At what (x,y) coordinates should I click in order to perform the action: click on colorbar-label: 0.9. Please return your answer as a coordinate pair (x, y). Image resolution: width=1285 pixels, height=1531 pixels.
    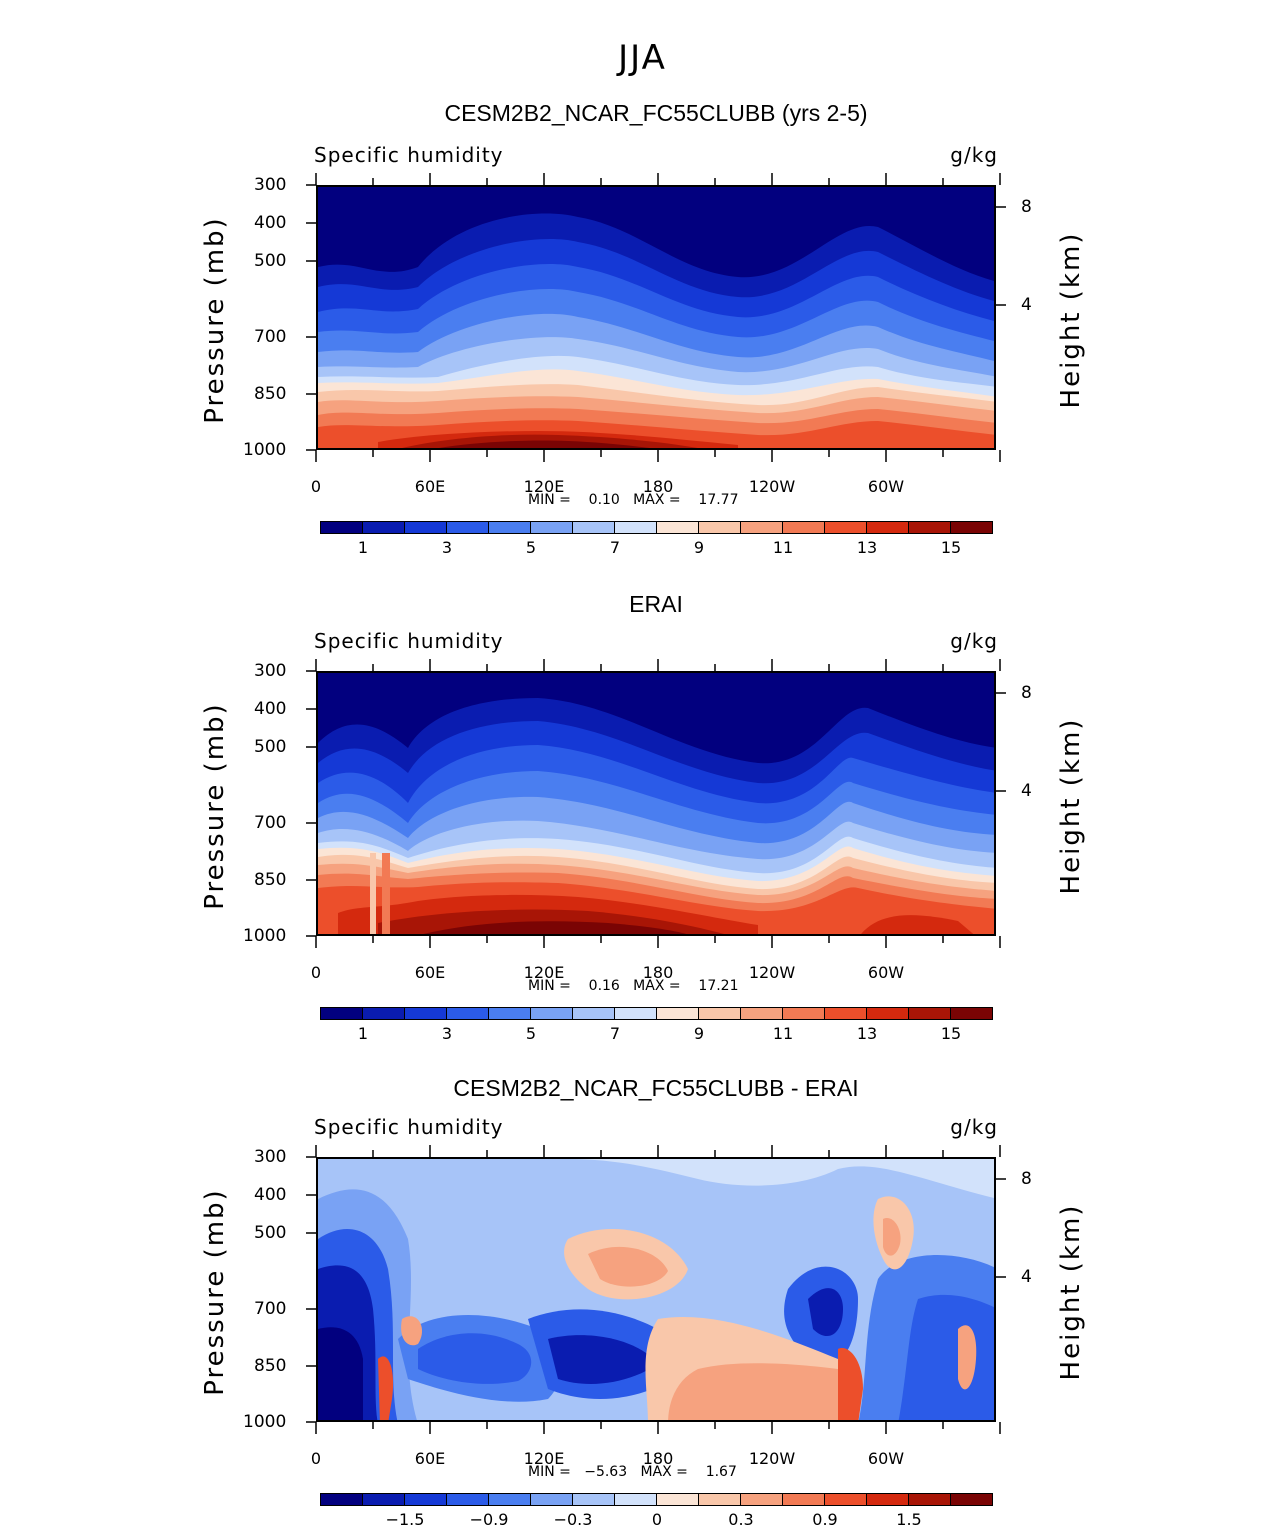
    Looking at the image, I should click on (825, 1519).